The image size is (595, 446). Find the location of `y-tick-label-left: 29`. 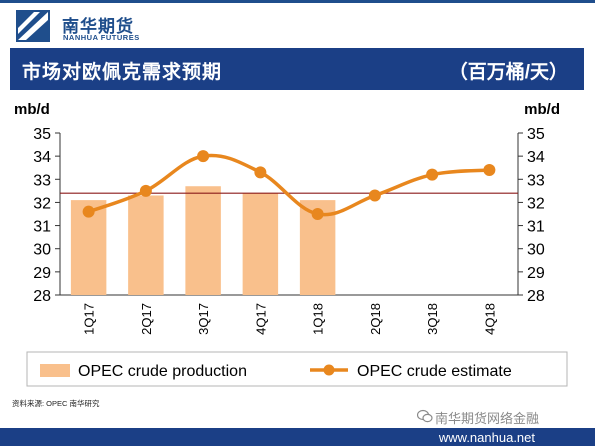

y-tick-label-left: 29 is located at coordinates (42, 273).